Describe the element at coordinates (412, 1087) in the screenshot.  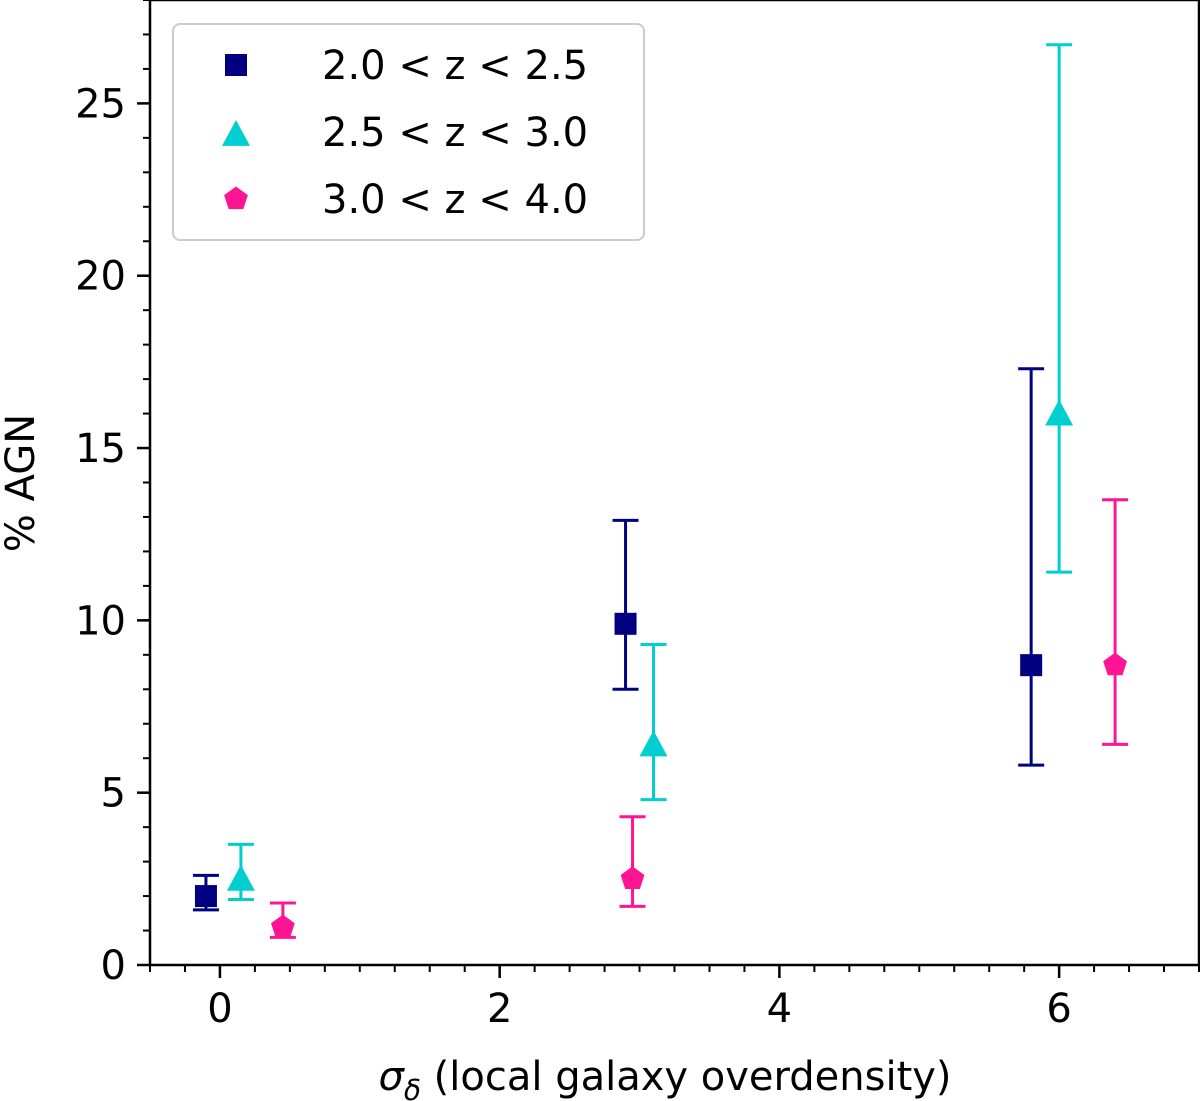
I see `x-axis-label-subscript: δ` at that location.